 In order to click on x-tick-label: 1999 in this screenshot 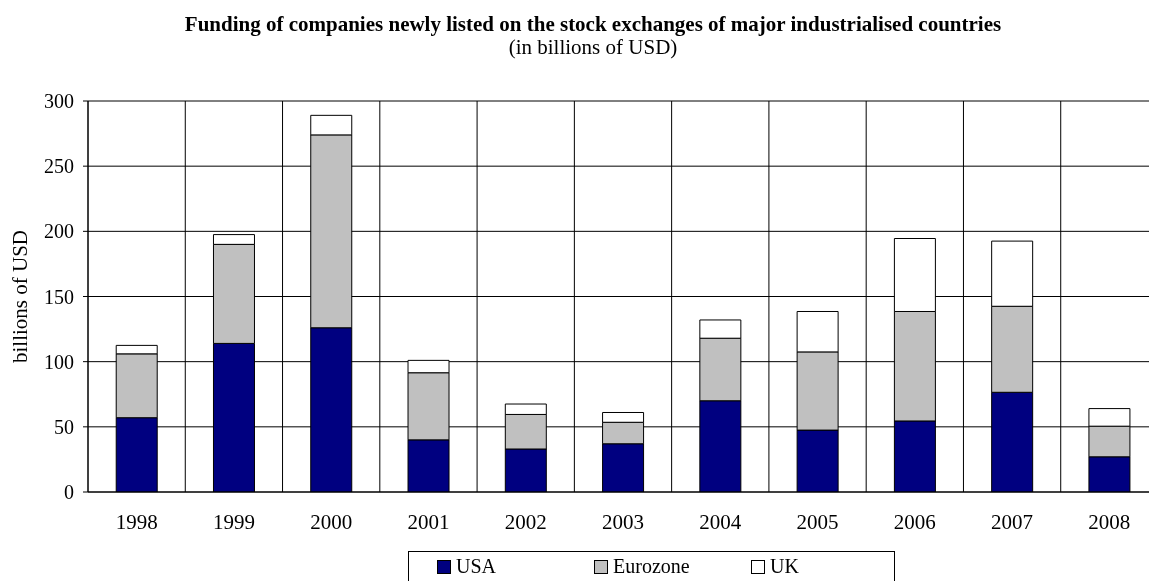, I will do `click(233, 521)`.